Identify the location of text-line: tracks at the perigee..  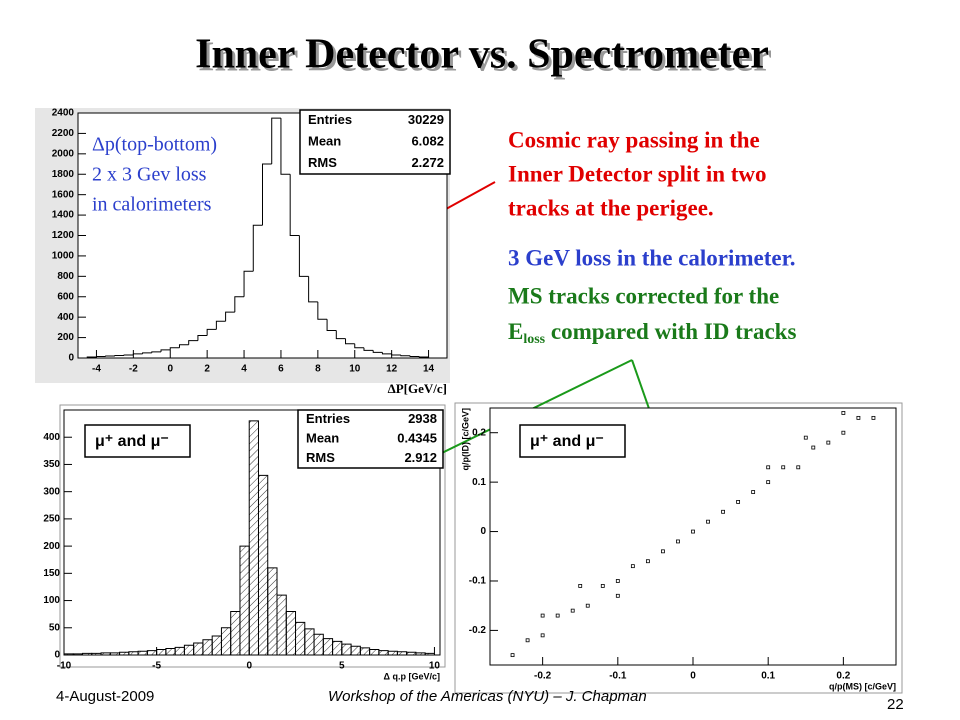
(611, 207).